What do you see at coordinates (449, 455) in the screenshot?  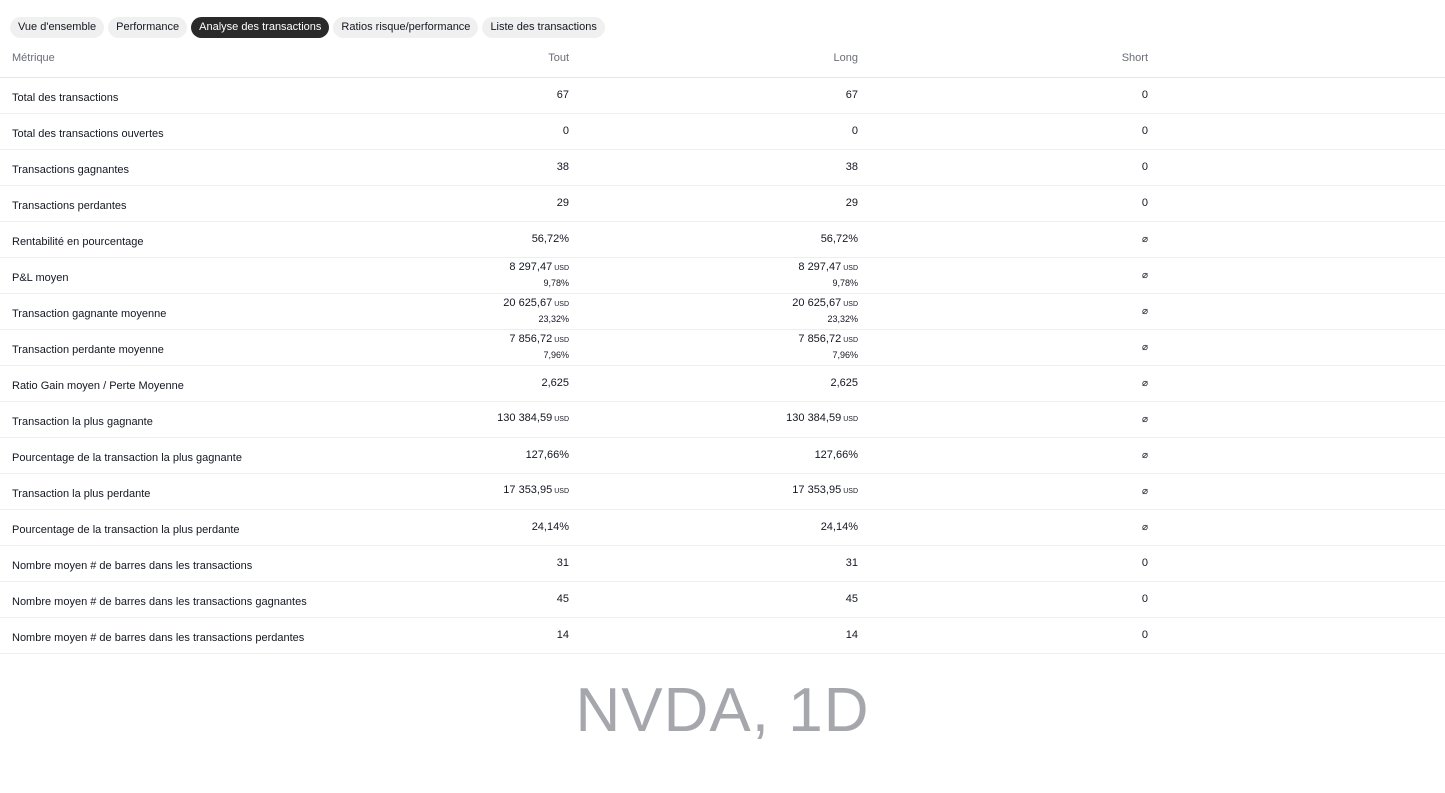 I see `cell-all: 127,66%` at bounding box center [449, 455].